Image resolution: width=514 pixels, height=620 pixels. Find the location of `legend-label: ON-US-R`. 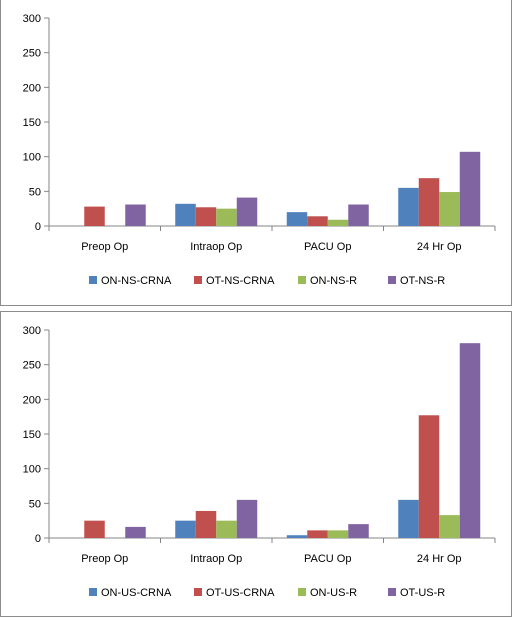

legend-label: ON-US-R is located at coordinates (333, 593).